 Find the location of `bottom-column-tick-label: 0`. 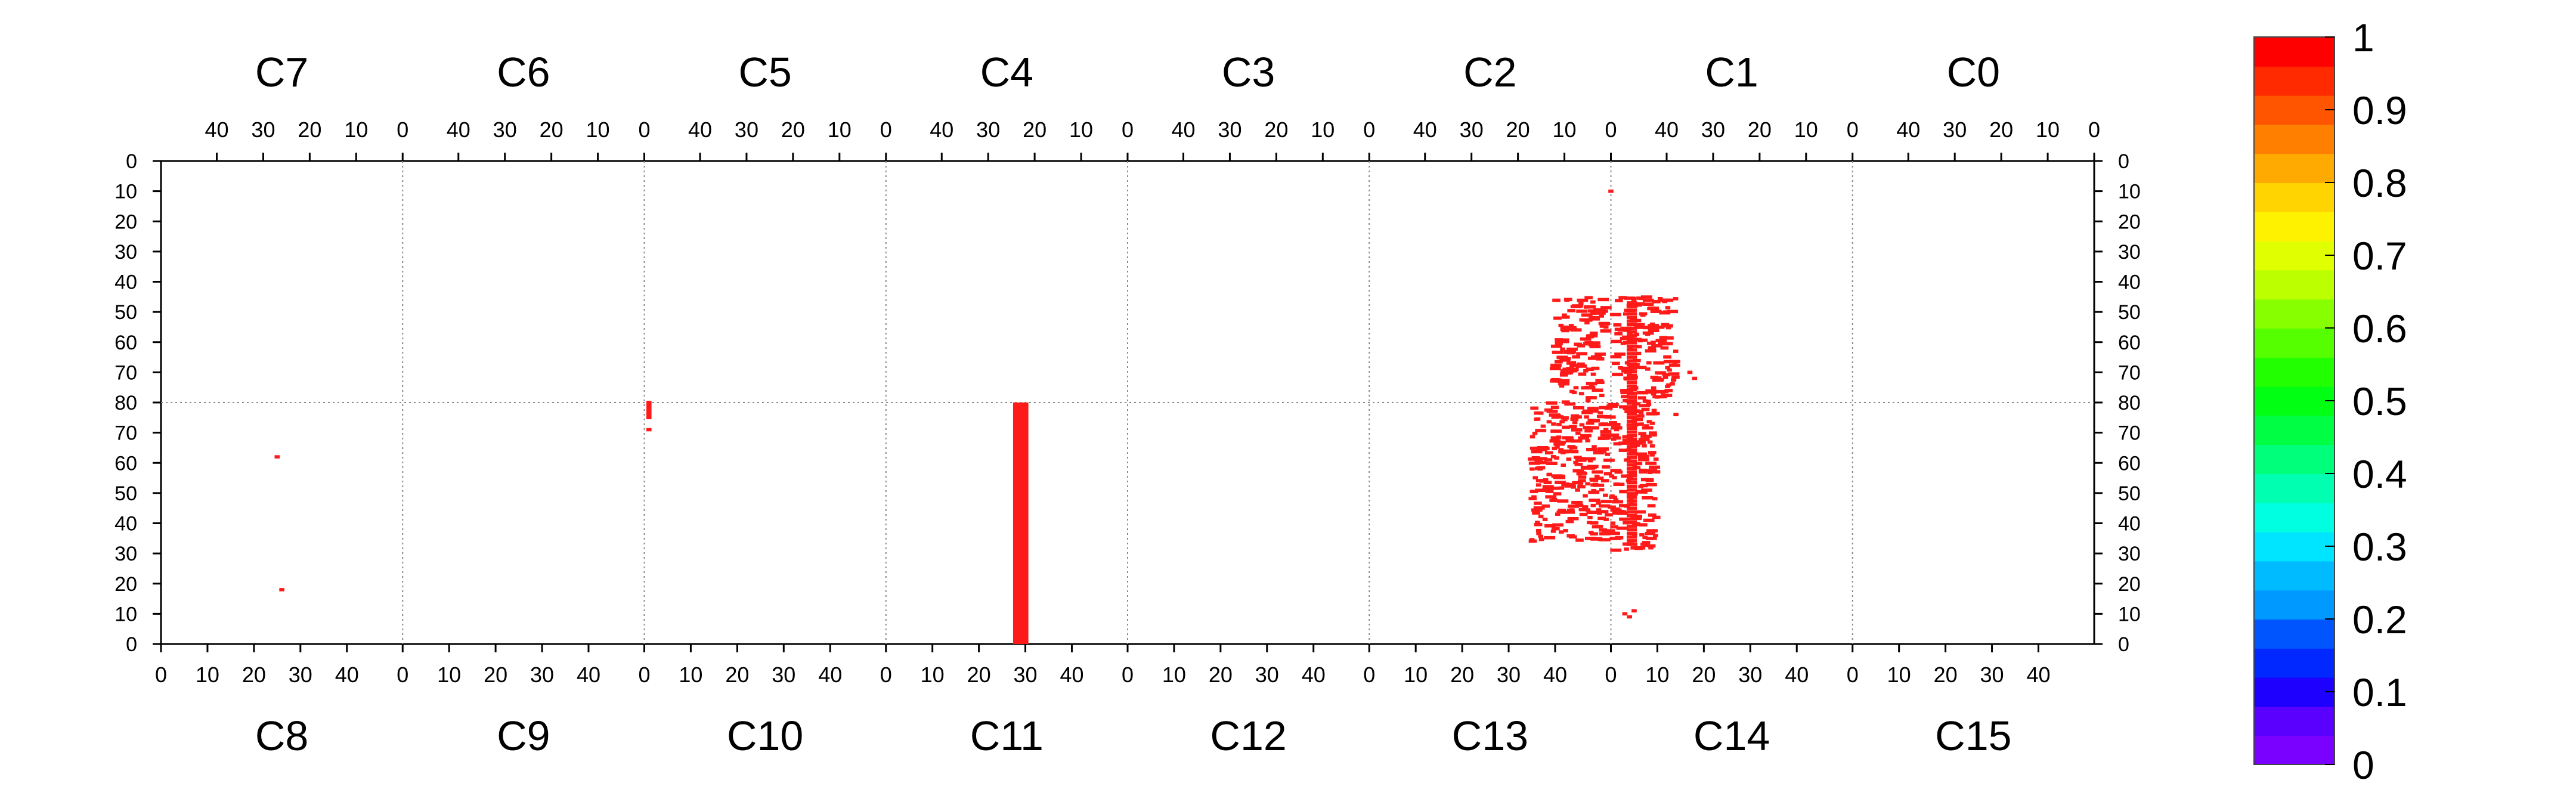

bottom-column-tick-label: 0 is located at coordinates (886, 674).